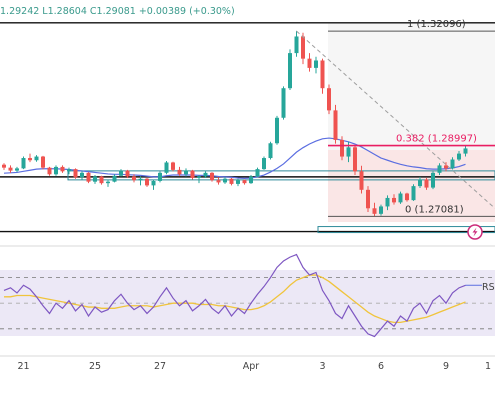 The image size is (495, 400). Describe the element at coordinates (446, 366) in the screenshot. I see `x-tick-label: 9` at that location.